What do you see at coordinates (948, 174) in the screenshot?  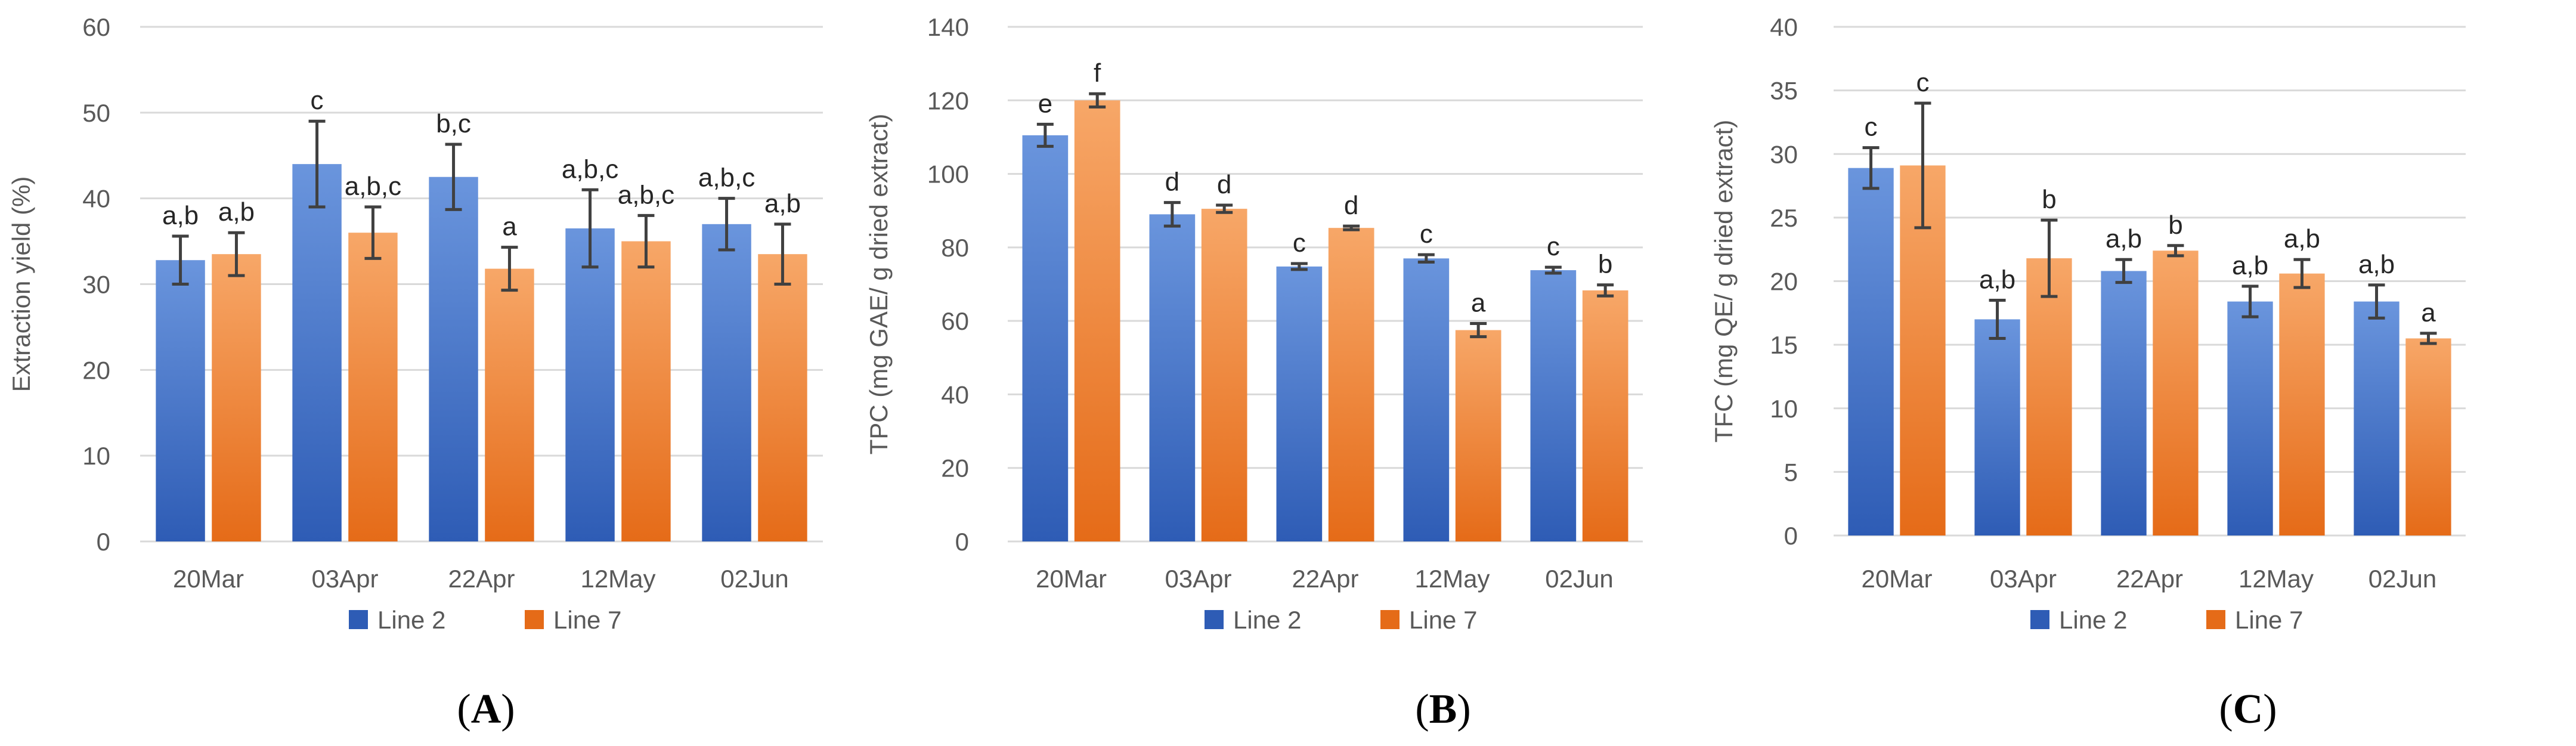 I see `y-tick-label: 100` at bounding box center [948, 174].